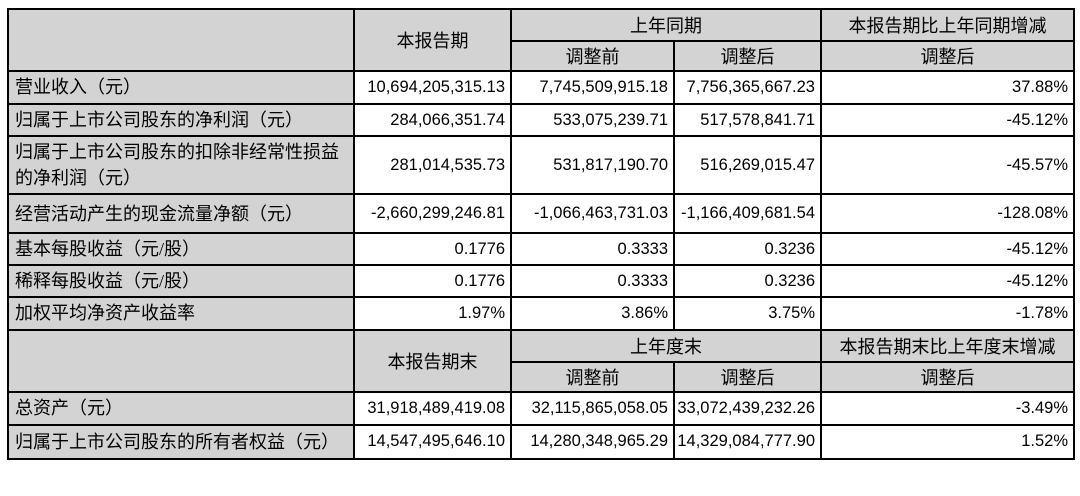 This screenshot has height=496, width=1080. Describe the element at coordinates (432, 165) in the screenshot. I see `current-period-value: 281,014,535.73` at that location.